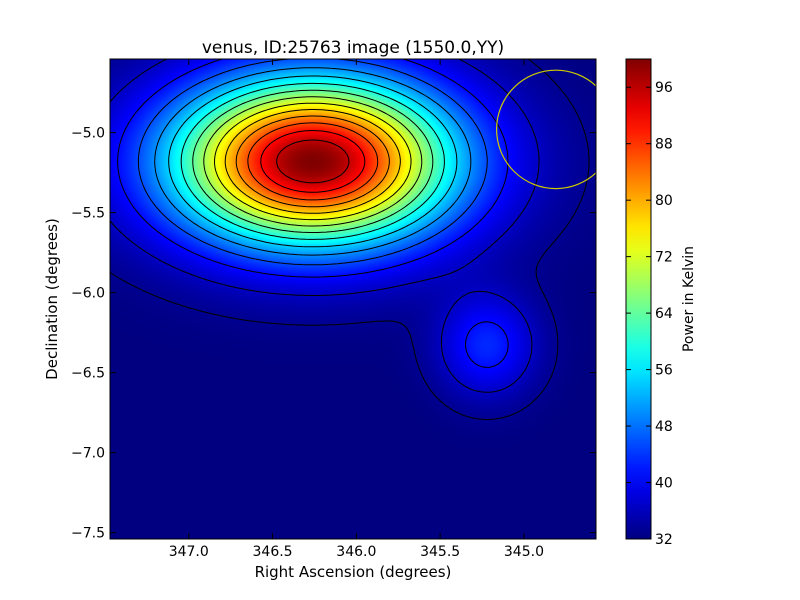 Image resolution: width=800 pixels, height=600 pixels. What do you see at coordinates (88, 214) in the screenshot?
I see `y-tick-label: −5.5` at bounding box center [88, 214].